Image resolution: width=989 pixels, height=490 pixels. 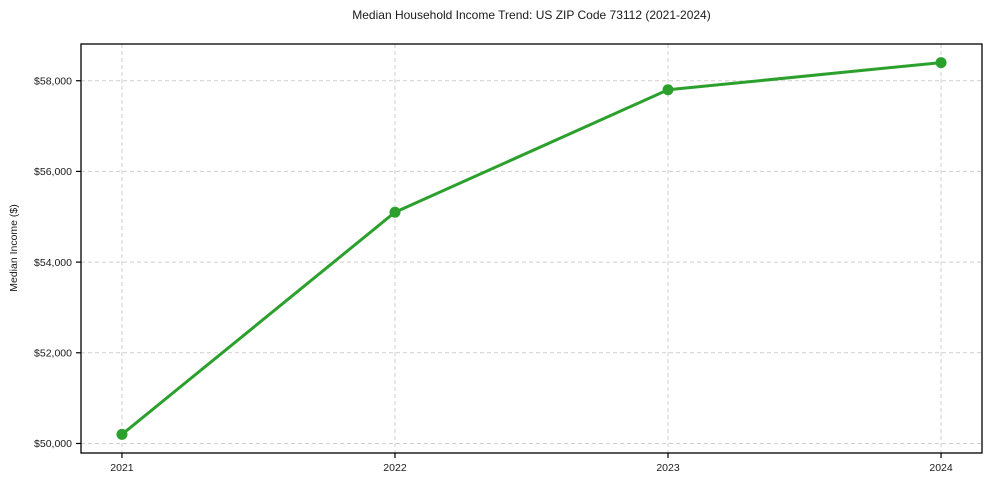 What do you see at coordinates (53, 81) in the screenshot?
I see `y-tick-label: $58,000` at bounding box center [53, 81].